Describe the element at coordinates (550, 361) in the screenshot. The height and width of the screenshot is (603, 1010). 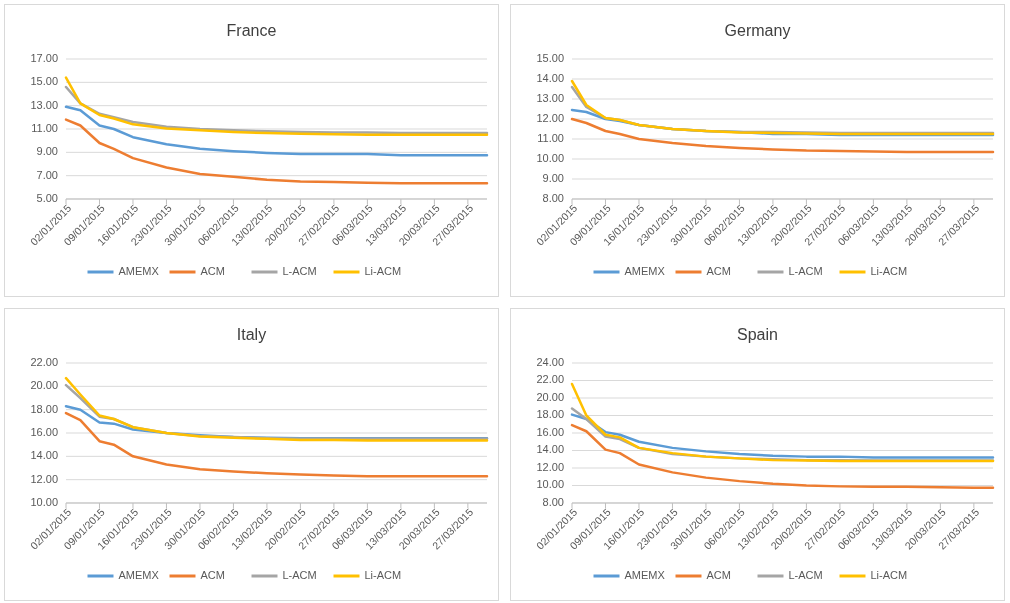
I see `y-tick-label: 24.00` at that location.